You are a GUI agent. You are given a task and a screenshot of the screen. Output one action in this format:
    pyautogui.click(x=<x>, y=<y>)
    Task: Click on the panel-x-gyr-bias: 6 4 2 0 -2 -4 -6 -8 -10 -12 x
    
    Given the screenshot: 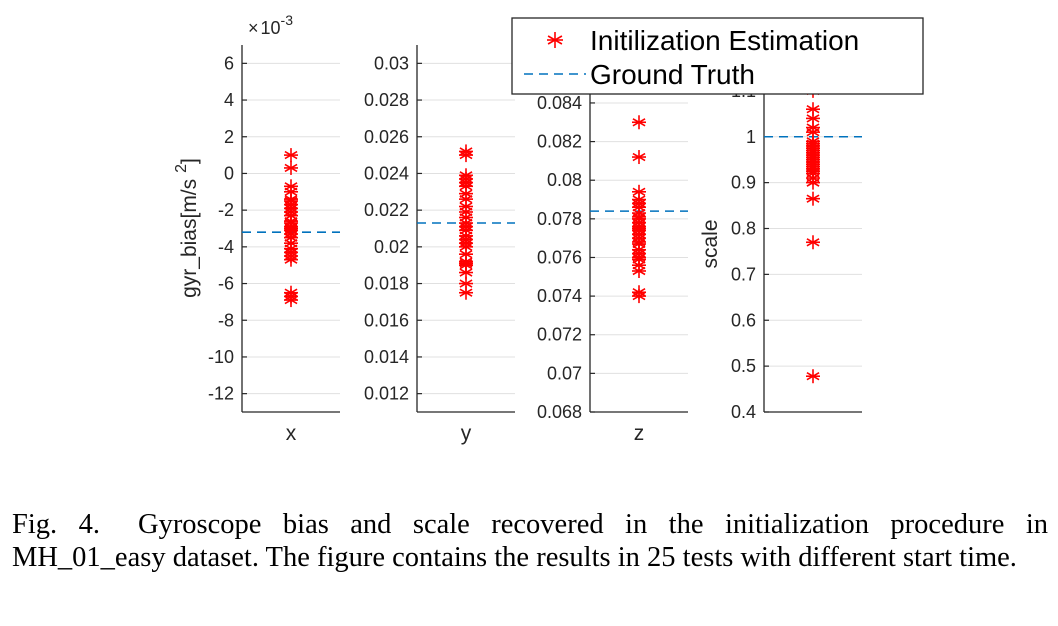 What is the action you would take?
    pyautogui.click(x=274, y=245)
    